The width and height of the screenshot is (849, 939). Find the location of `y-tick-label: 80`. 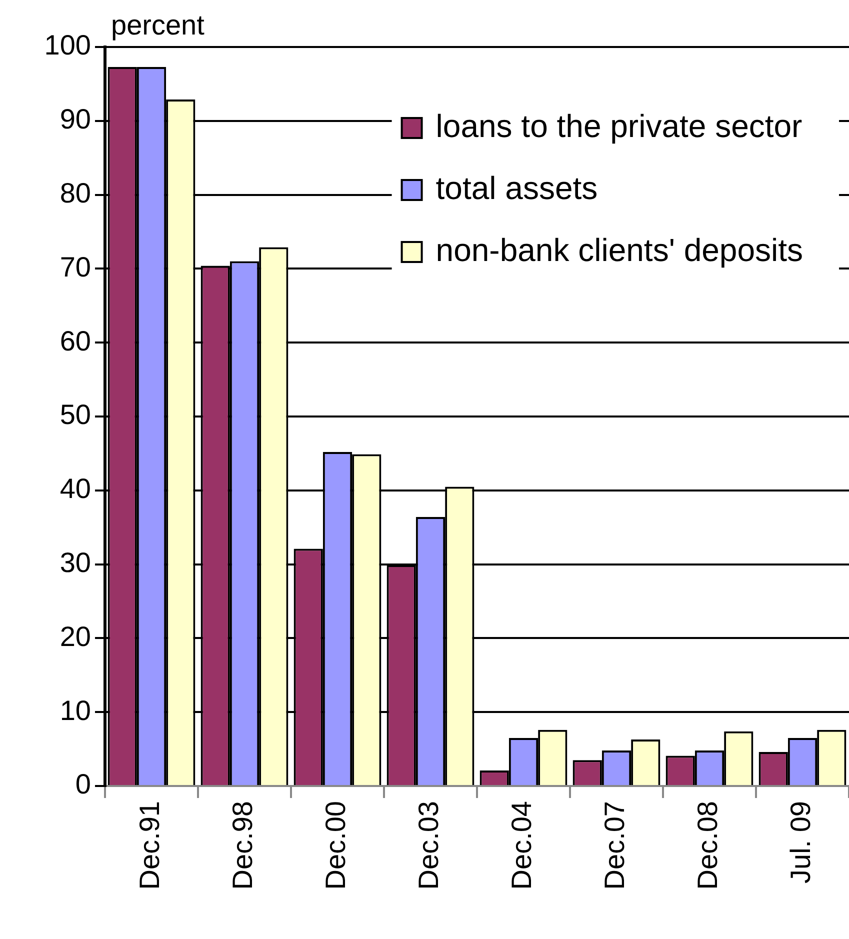

y-tick-label: 80 is located at coordinates (75, 193).